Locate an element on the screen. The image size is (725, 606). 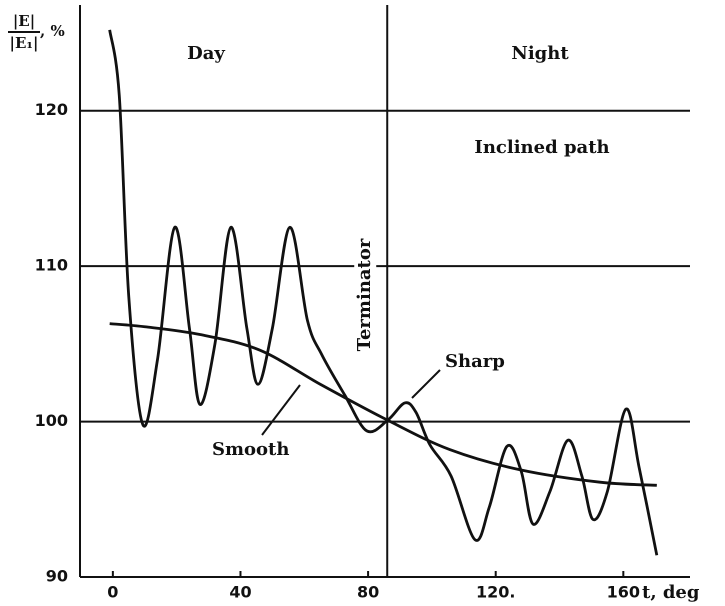
x-axis-label: t, deg is located at coordinates (671, 592).